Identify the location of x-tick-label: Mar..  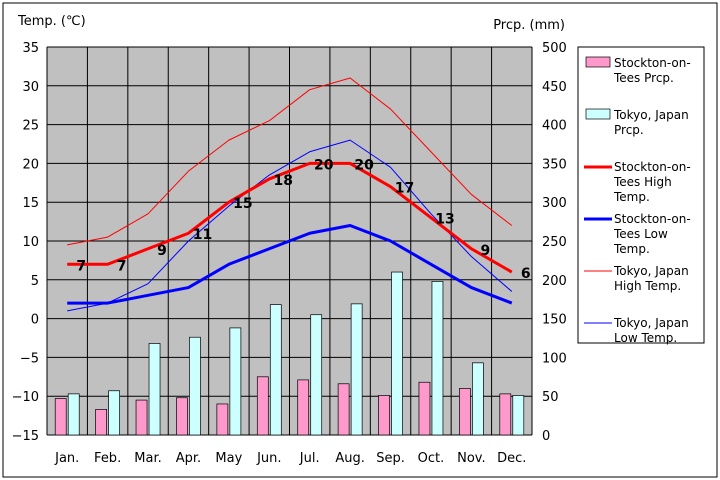
(147, 458).